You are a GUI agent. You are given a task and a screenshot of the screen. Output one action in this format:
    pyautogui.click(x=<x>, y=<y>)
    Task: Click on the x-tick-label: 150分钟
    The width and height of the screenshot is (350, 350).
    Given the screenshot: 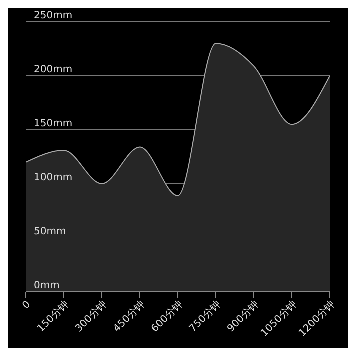 What is the action you would take?
    pyautogui.click(x=53, y=316)
    